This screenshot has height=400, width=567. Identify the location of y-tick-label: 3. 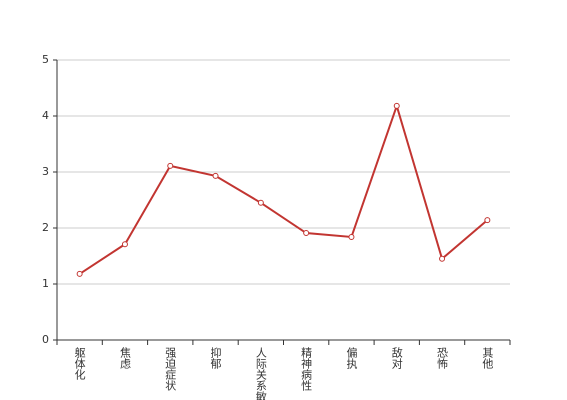
(45, 171).